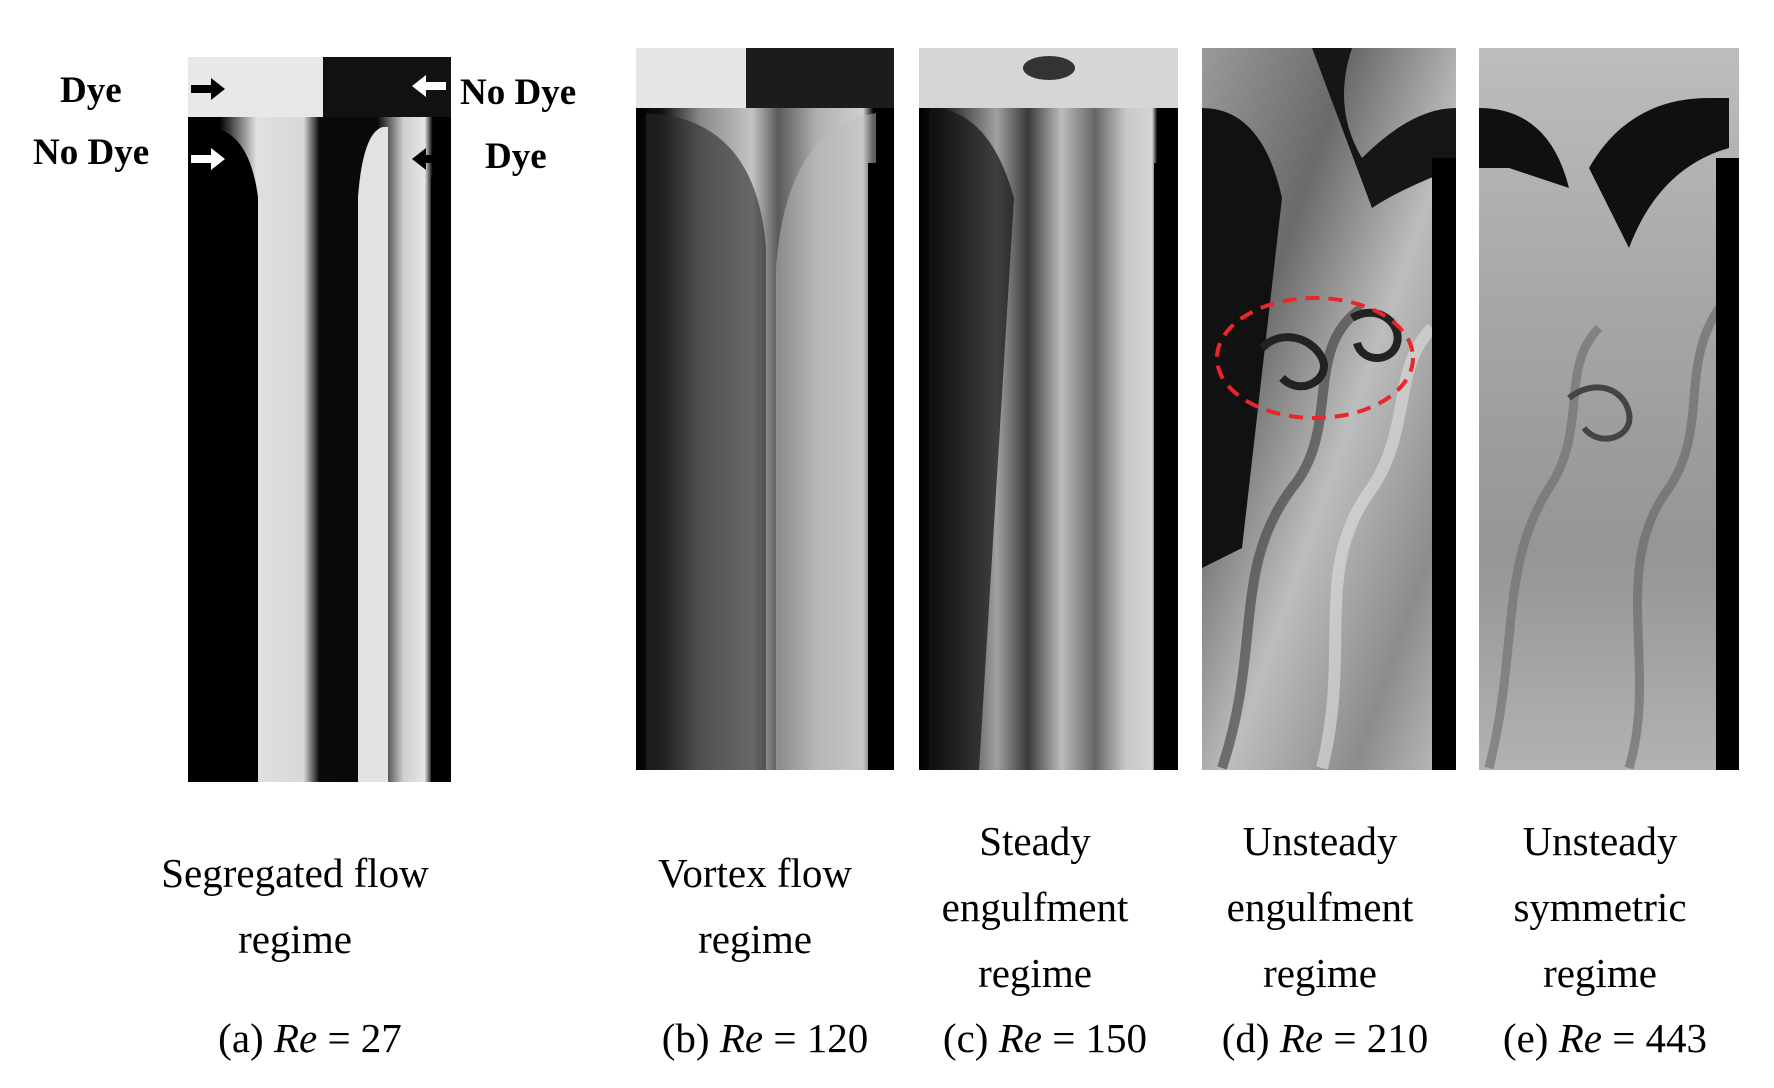  Describe the element at coordinates (1381, 1038) in the screenshot. I see `re-value: = 210` at that location.